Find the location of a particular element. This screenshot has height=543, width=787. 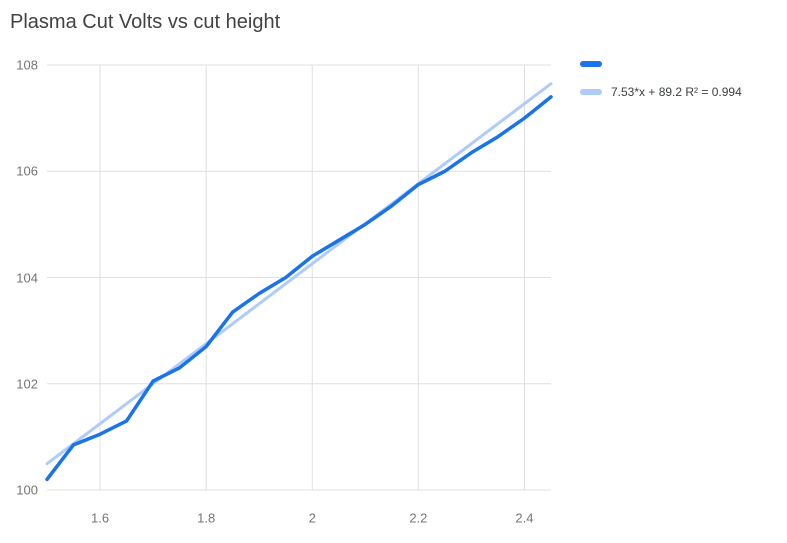

x-tick-label: 1.6 is located at coordinates (100, 518).